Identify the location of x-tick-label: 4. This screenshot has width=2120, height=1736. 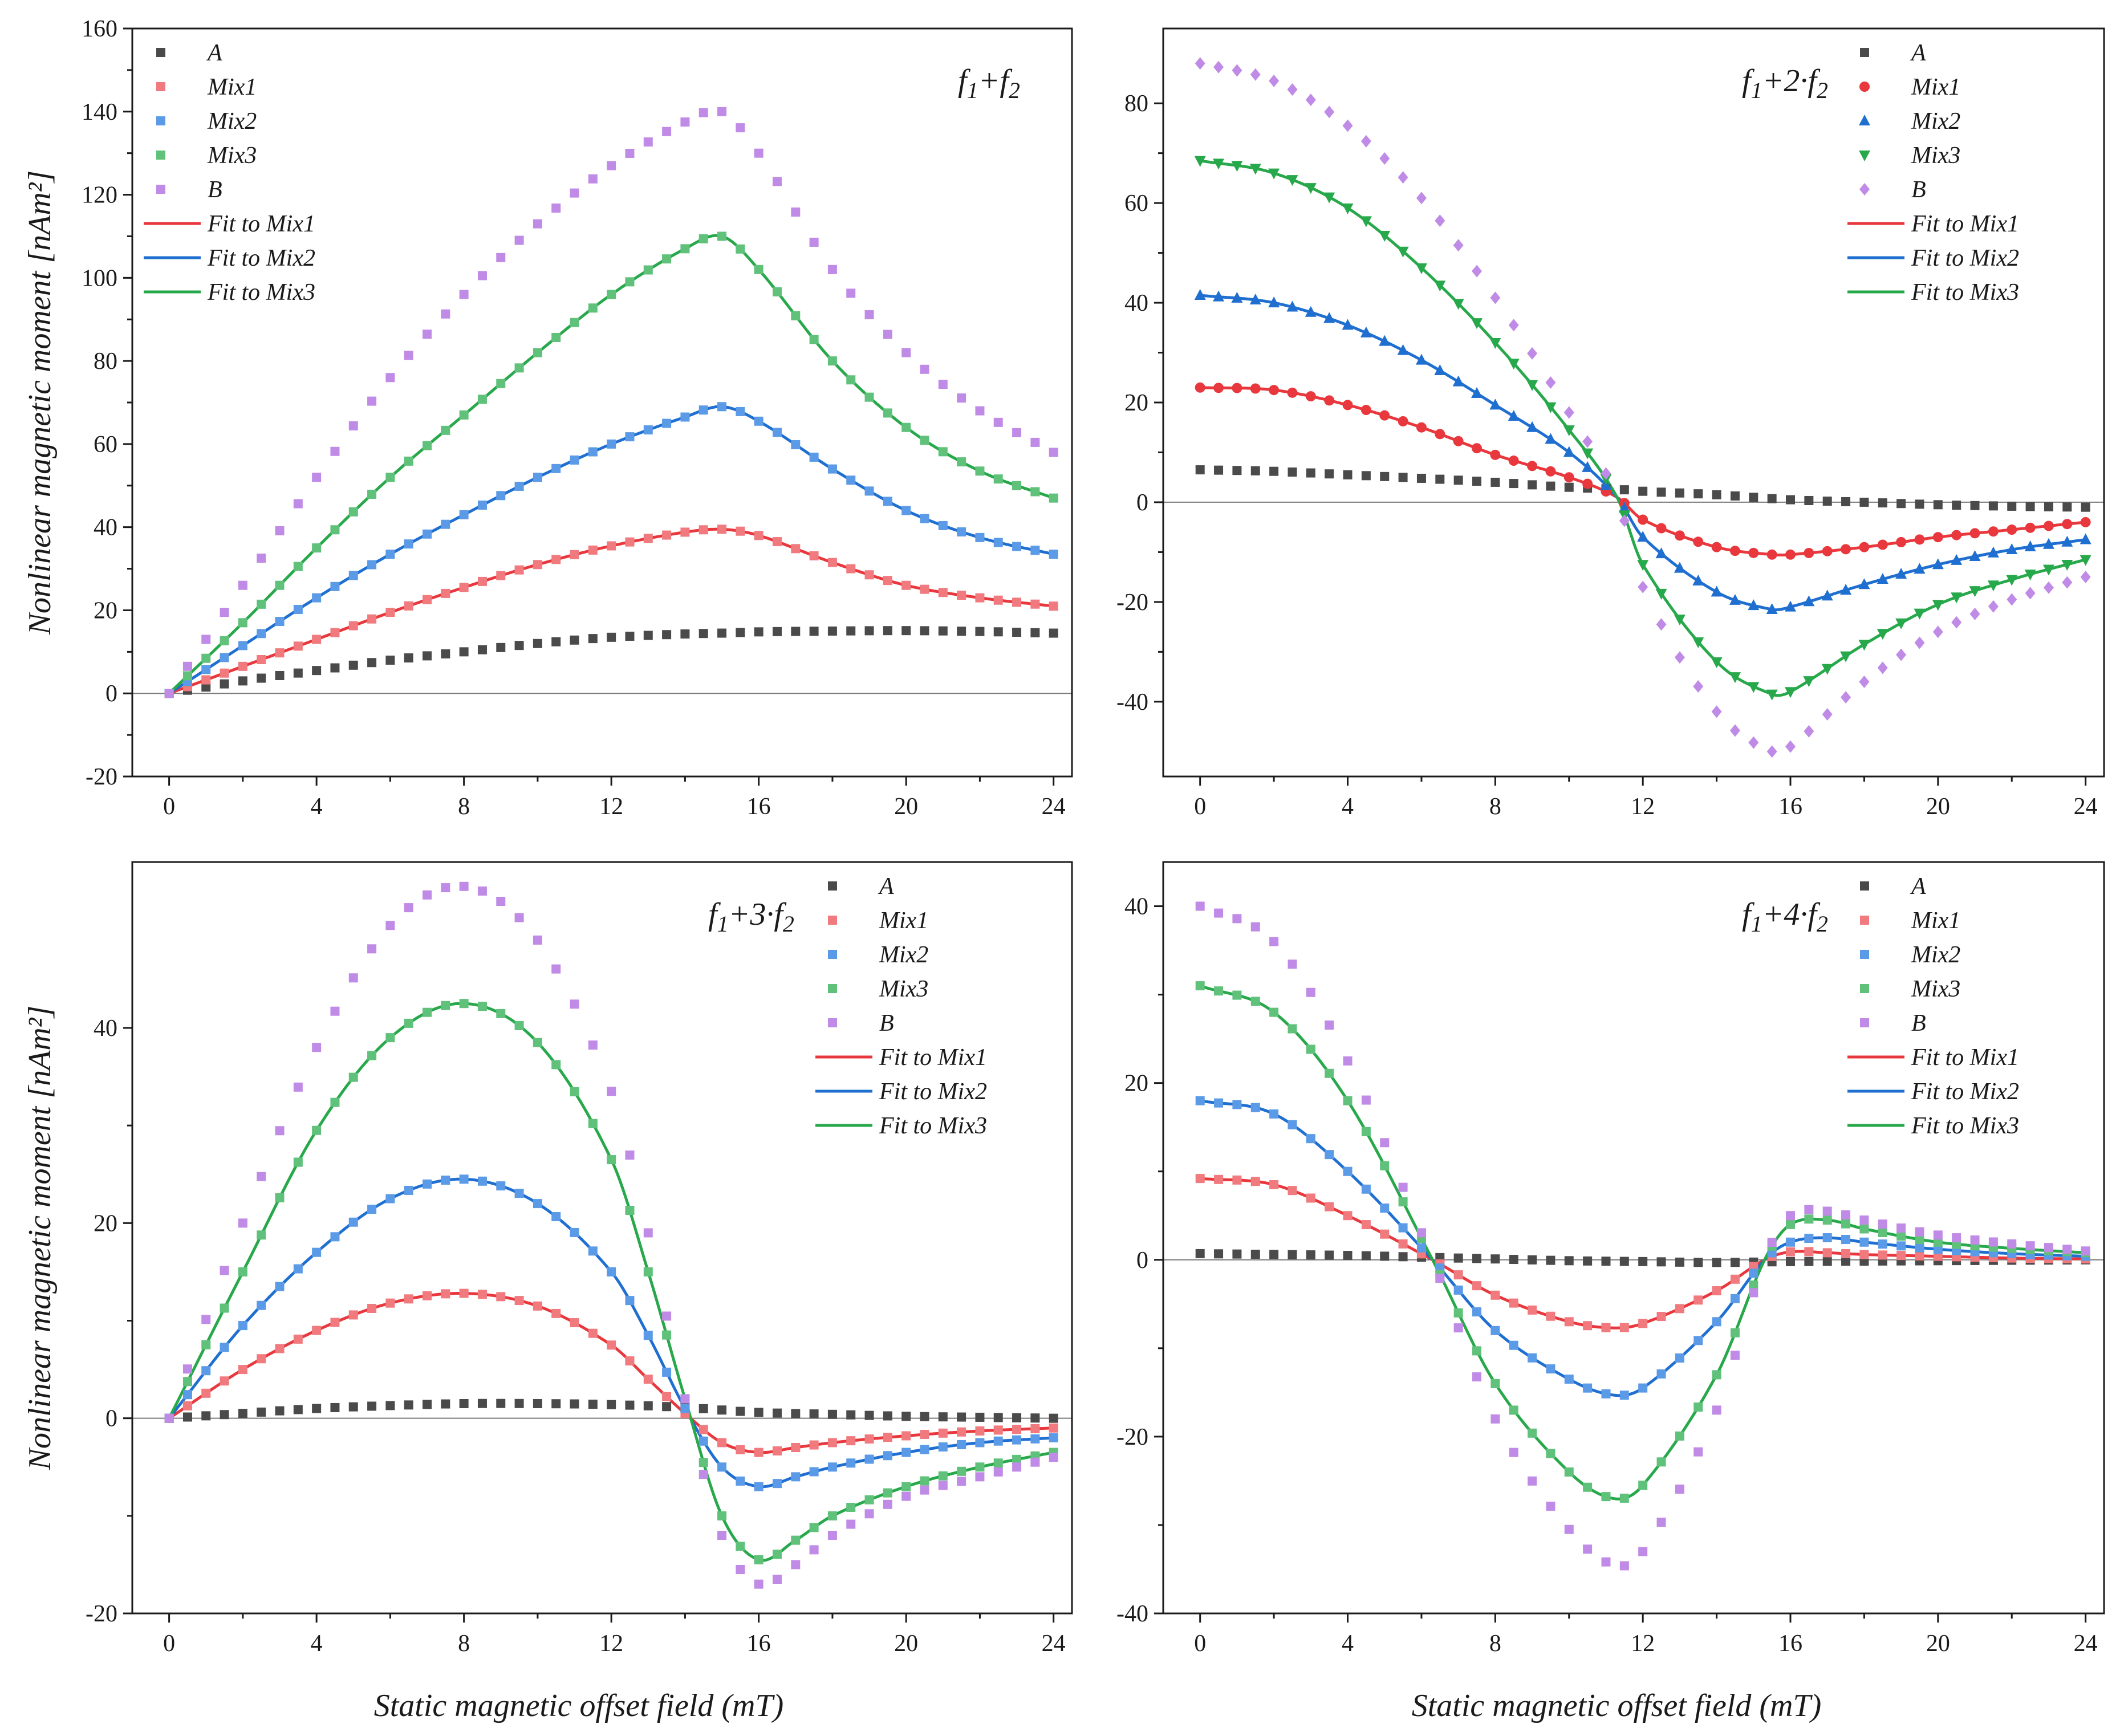
(317, 807).